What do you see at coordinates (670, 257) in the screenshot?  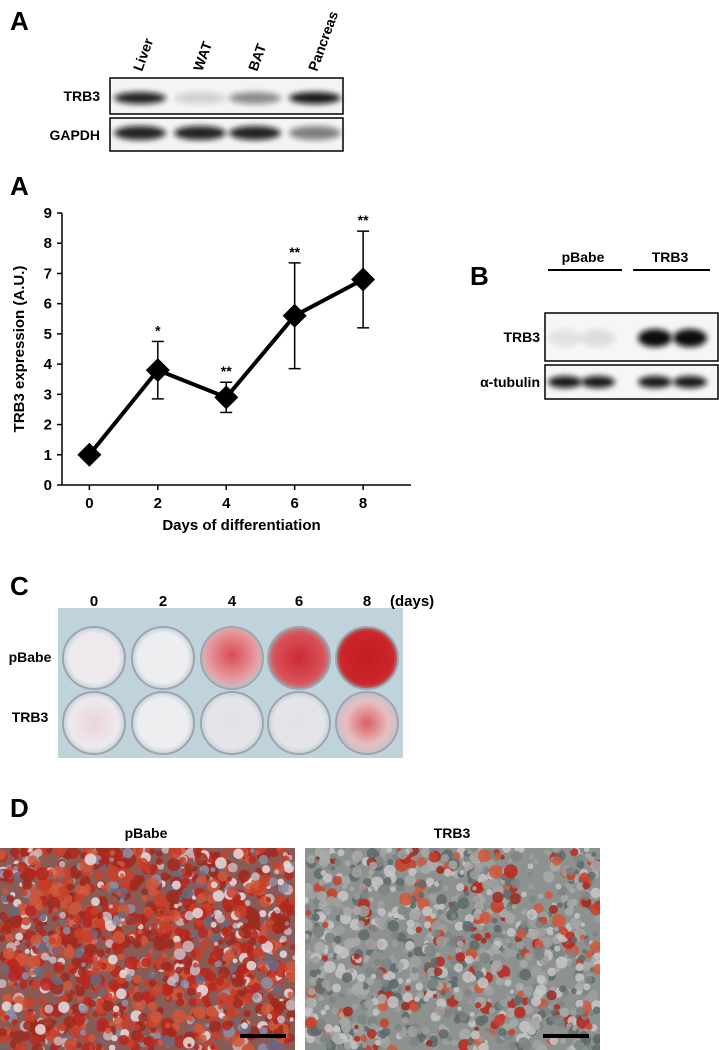 I see `group-label: TRB3` at bounding box center [670, 257].